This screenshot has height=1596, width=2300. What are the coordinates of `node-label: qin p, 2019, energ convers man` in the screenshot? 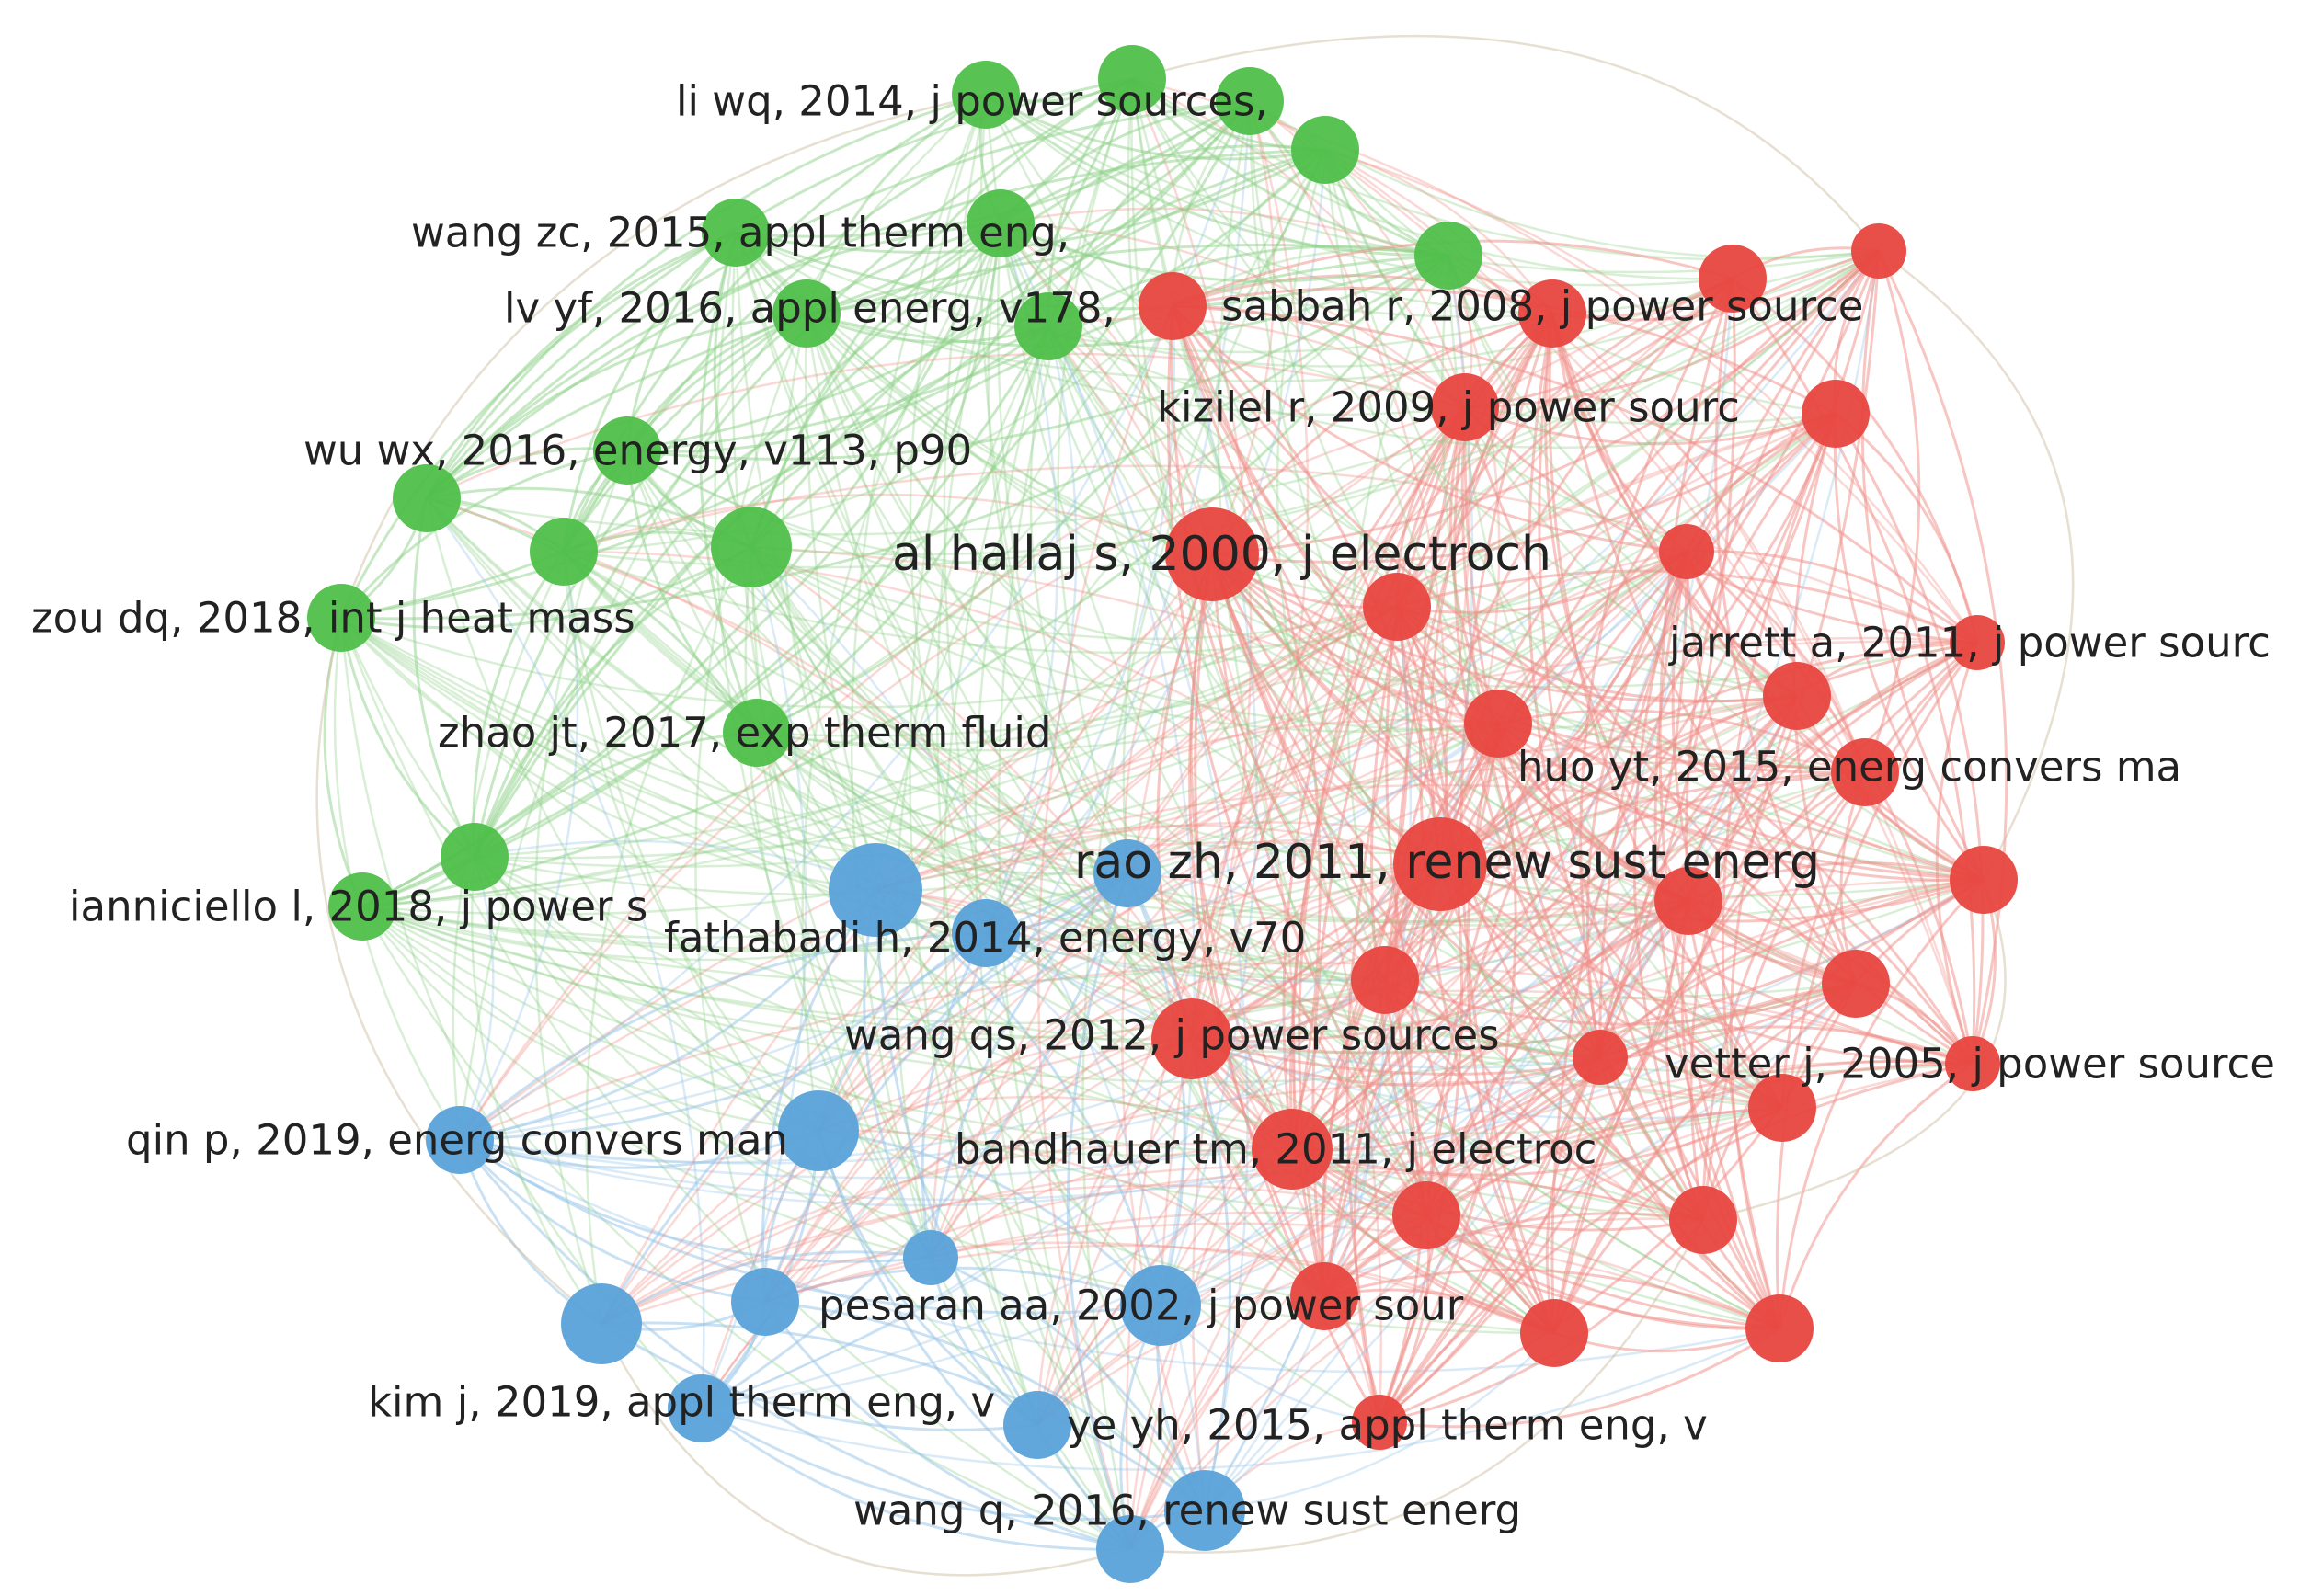 It's located at (457, 1140).